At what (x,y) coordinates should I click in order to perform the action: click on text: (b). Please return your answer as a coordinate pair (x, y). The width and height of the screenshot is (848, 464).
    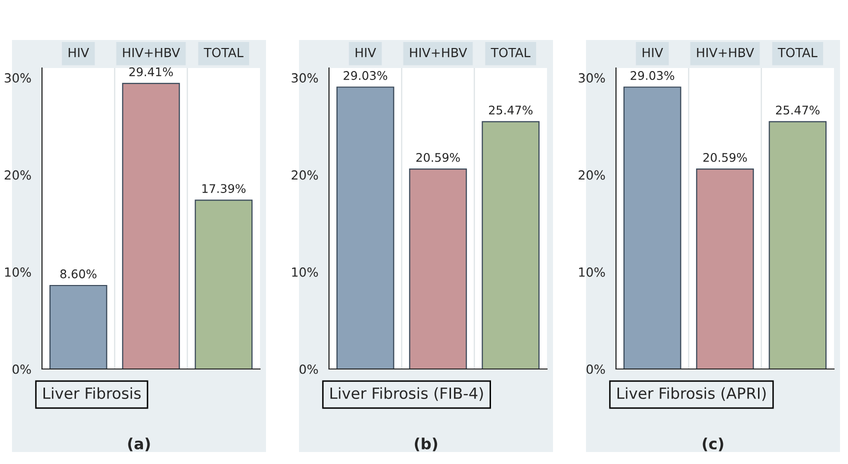
    Looking at the image, I should click on (426, 445).